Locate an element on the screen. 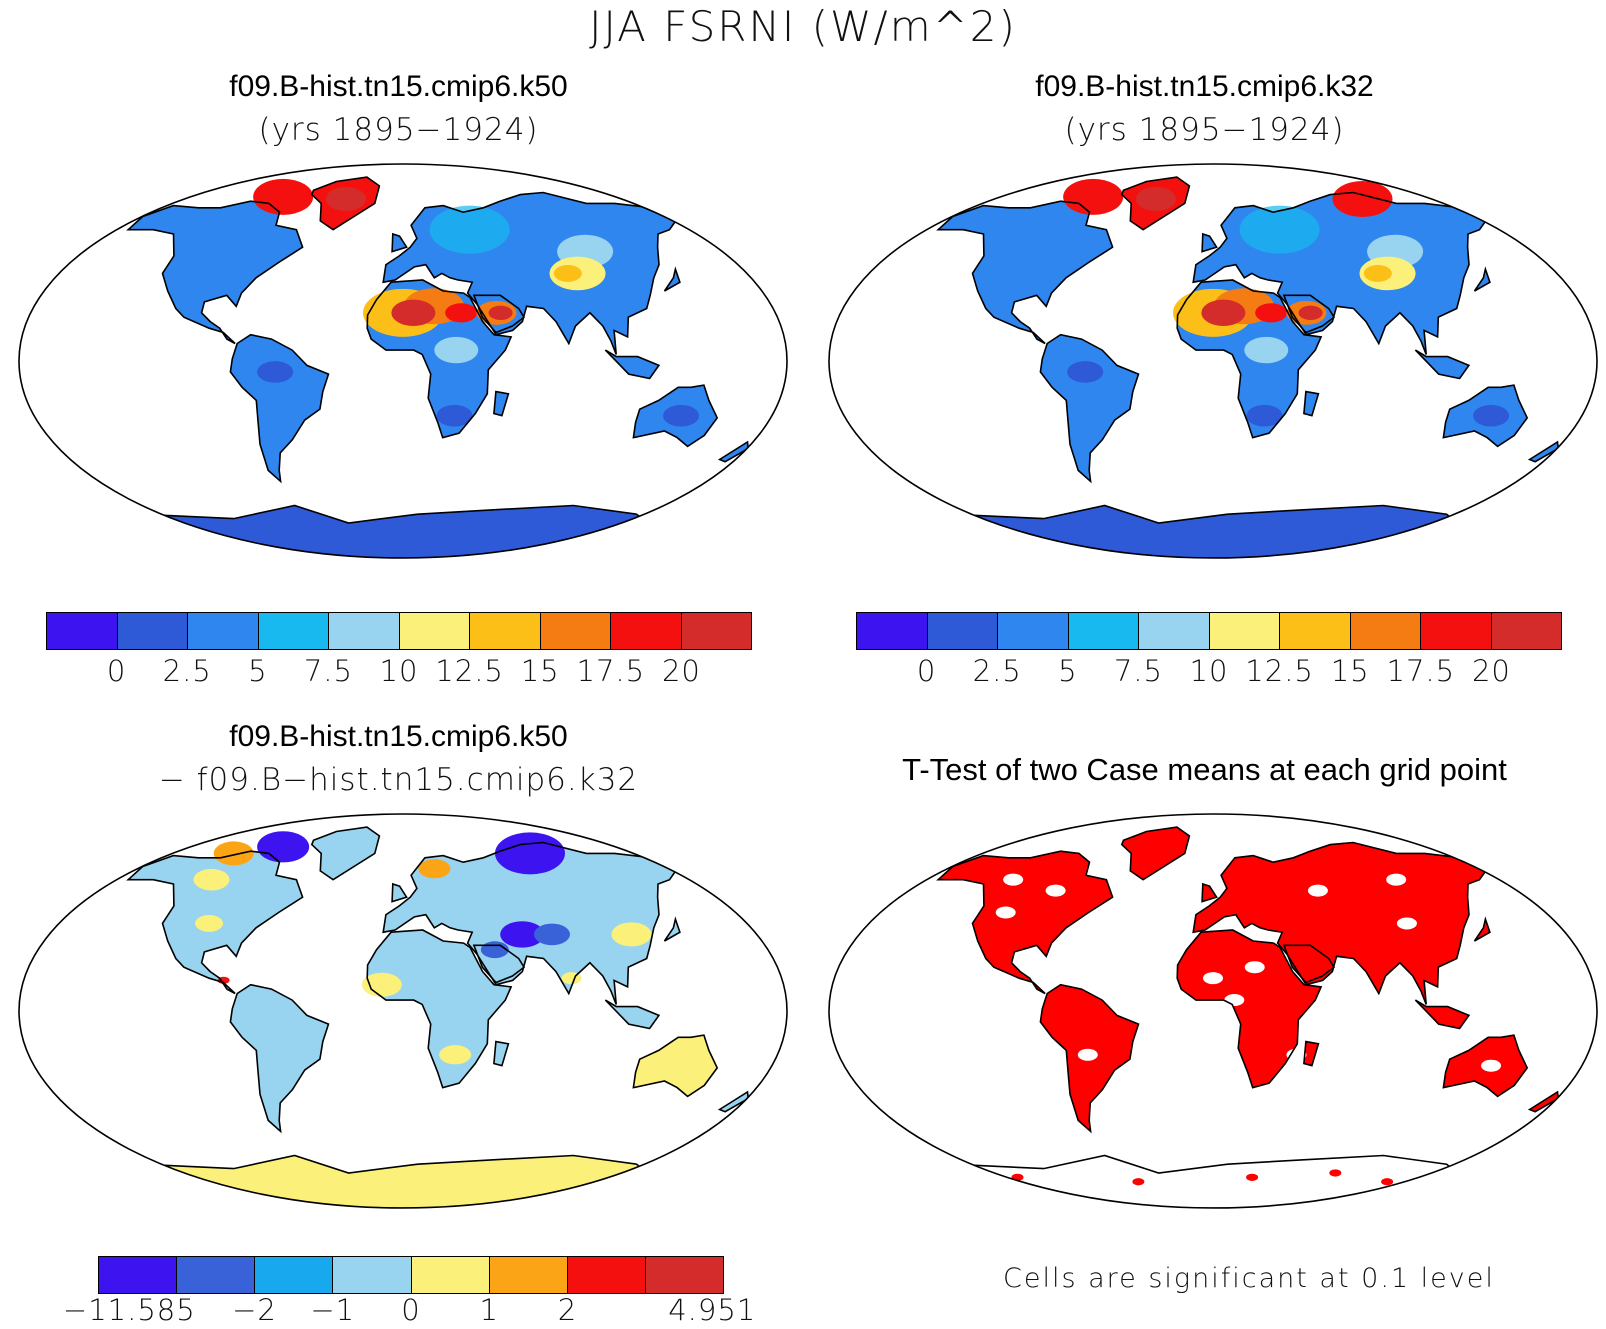 The height and width of the screenshot is (1329, 1606). colorbar-k50-tick-label: 10 is located at coordinates (399, 671).